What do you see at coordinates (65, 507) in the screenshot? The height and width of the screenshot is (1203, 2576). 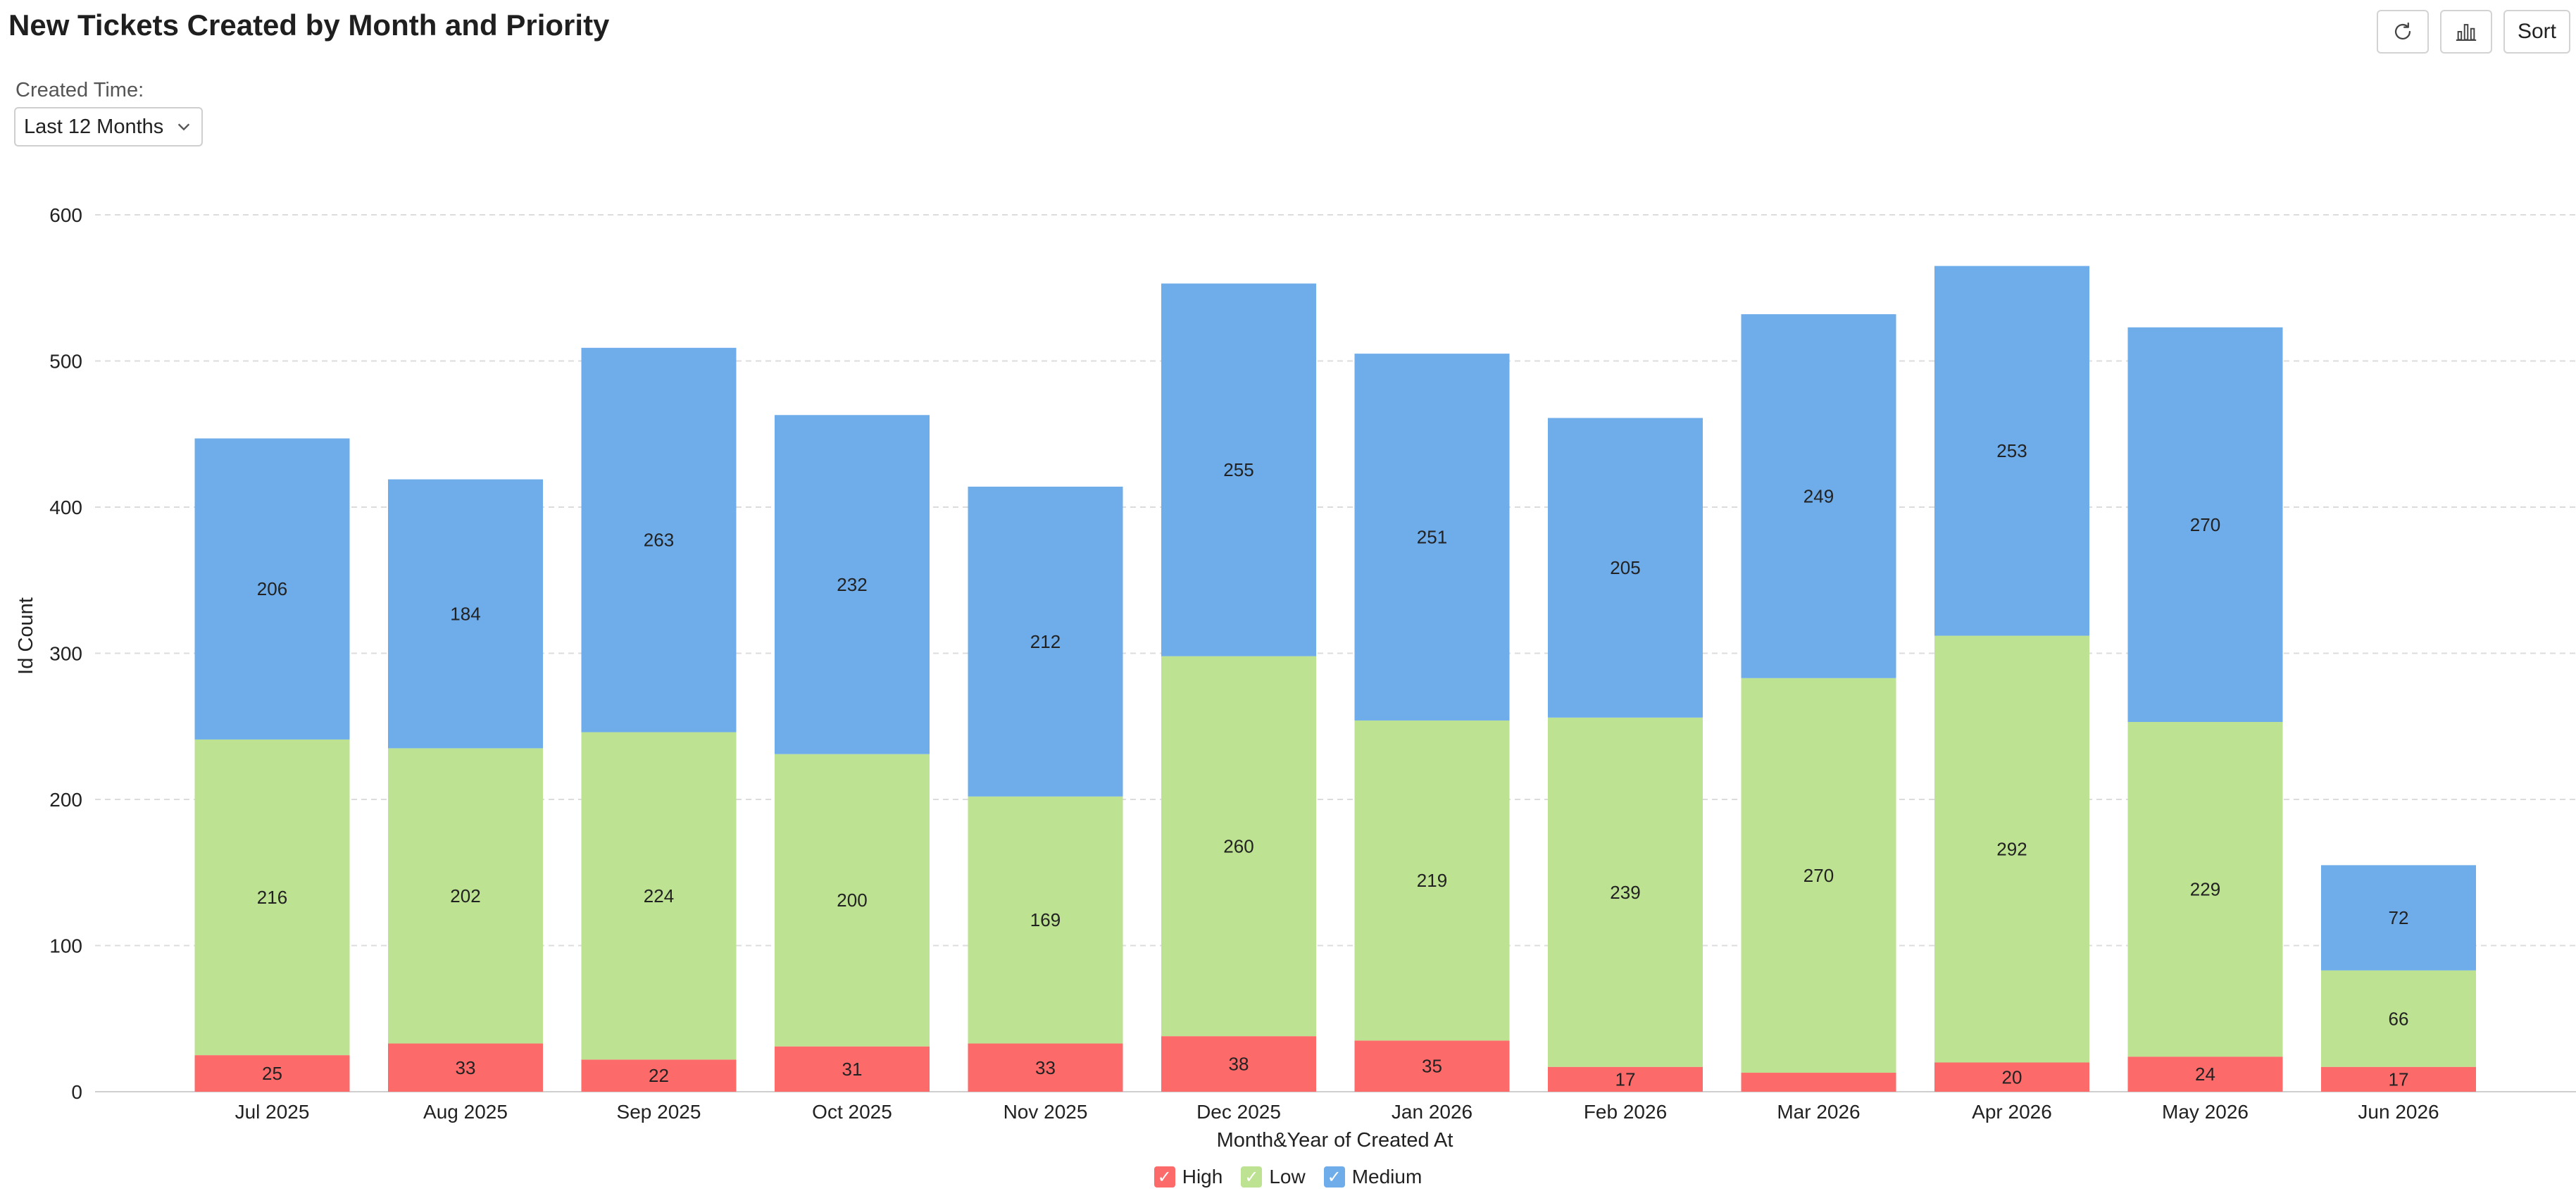 I see `y-tick-label: 400` at bounding box center [65, 507].